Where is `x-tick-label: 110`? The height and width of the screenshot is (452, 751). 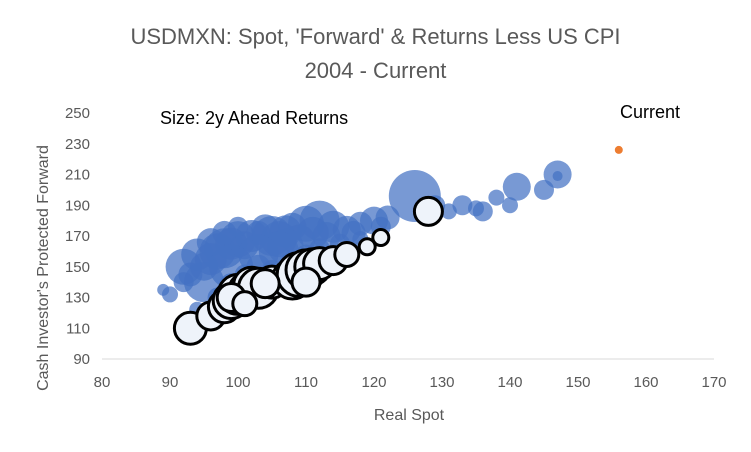
x-tick-label: 110 is located at coordinates (306, 382).